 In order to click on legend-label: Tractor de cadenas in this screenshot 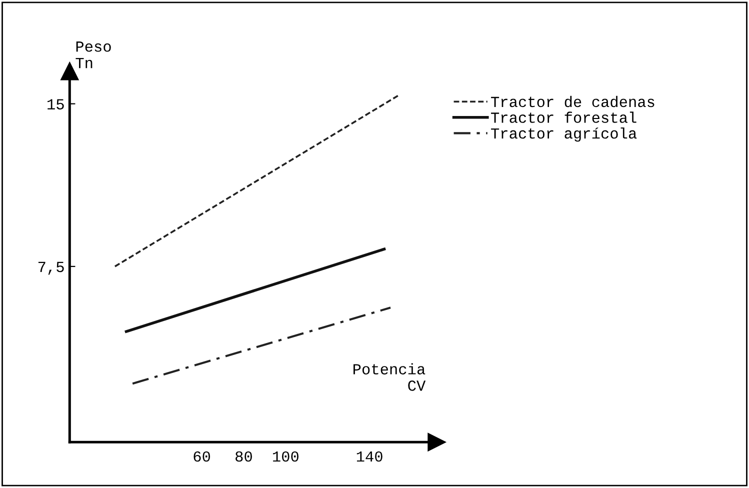, I will do `click(572, 102)`.